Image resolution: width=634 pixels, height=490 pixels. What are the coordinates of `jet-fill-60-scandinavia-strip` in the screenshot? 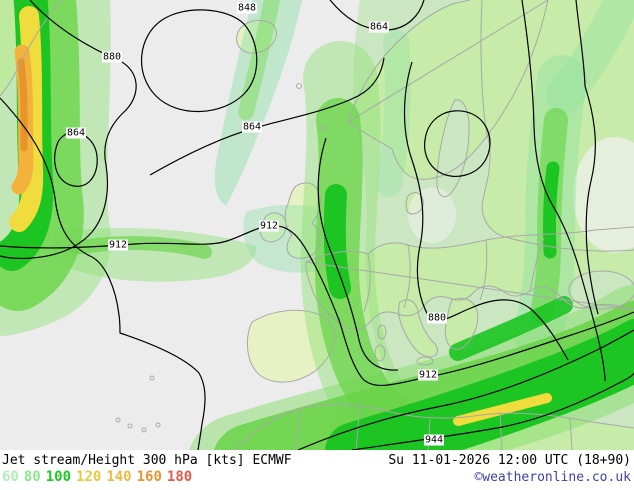 It's located at (393, 113).